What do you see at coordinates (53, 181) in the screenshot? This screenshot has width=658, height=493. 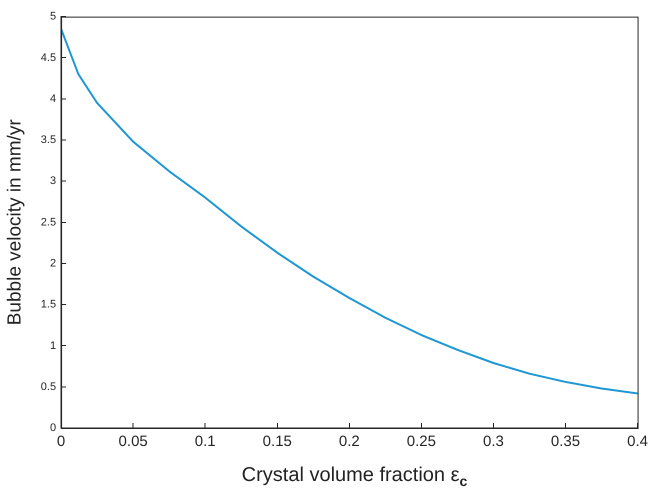 I see `y-tick-label: 3` at bounding box center [53, 181].